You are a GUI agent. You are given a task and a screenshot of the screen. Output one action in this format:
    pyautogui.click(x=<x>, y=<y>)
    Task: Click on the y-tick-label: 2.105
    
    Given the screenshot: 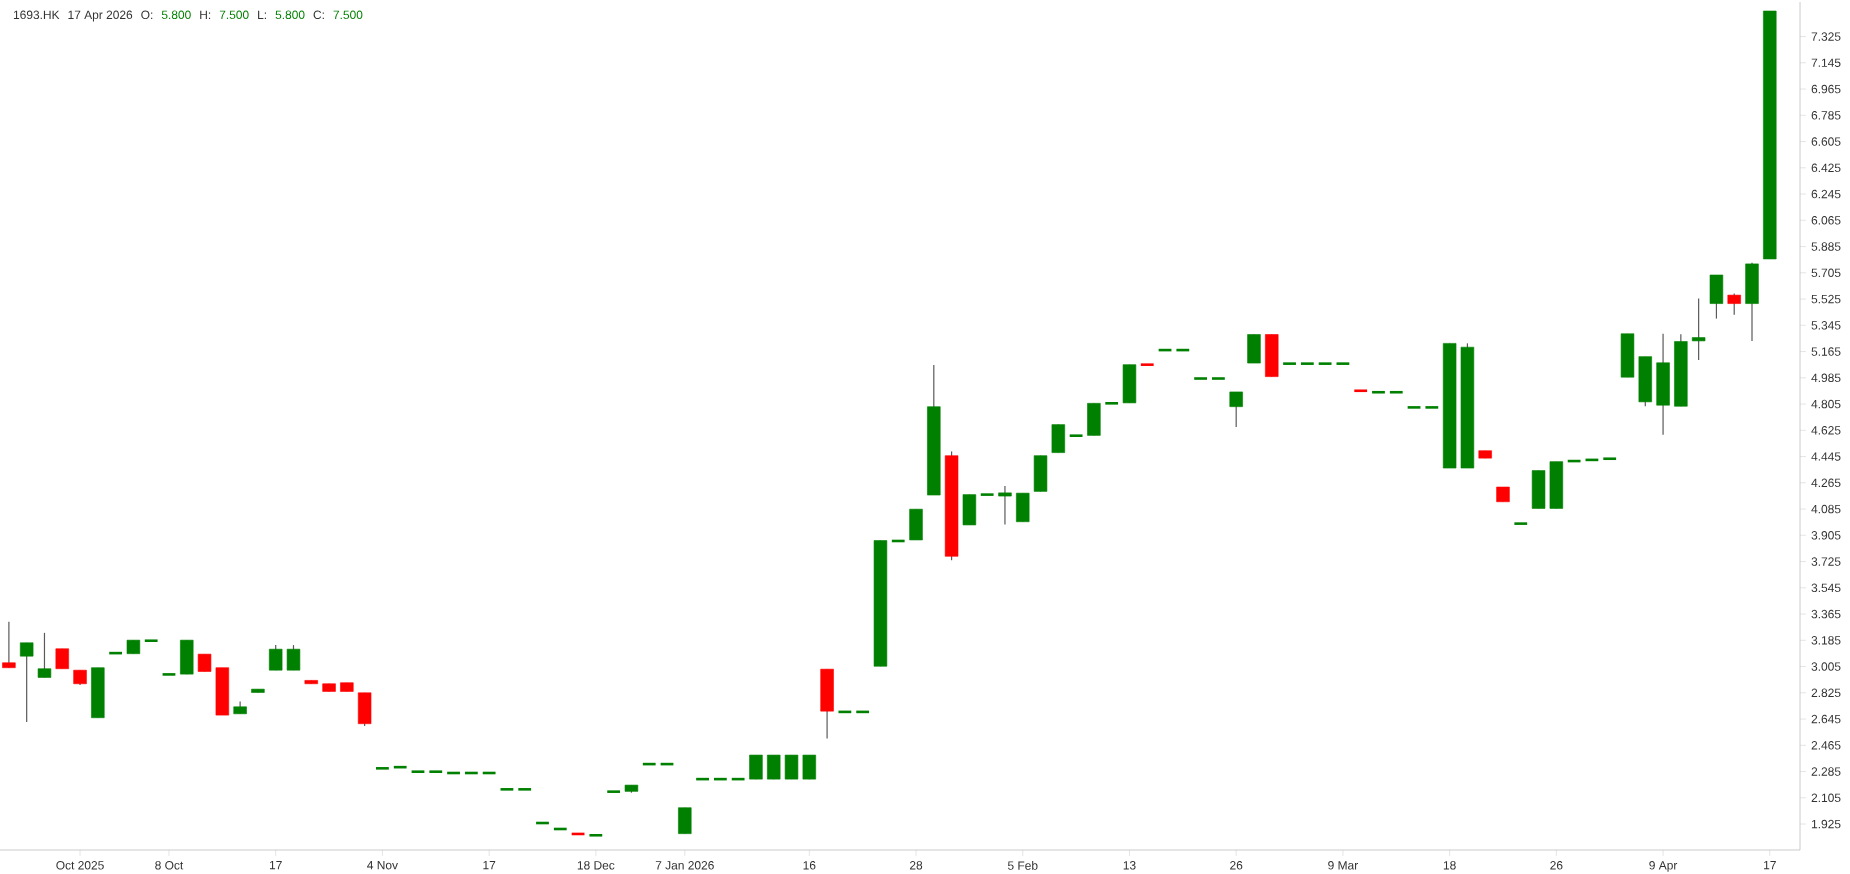 What is the action you would take?
    pyautogui.click(x=1826, y=798)
    